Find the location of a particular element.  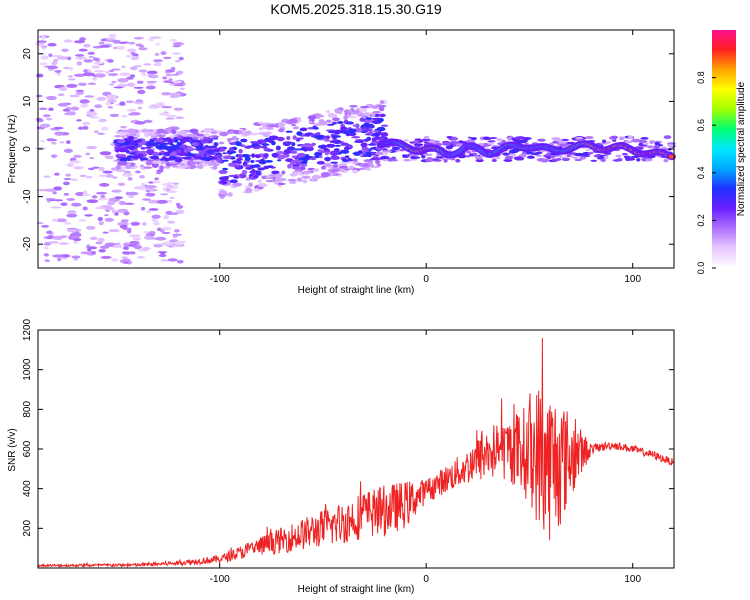

spectrogram-ytick-label: 10 is located at coordinates (27, 101).